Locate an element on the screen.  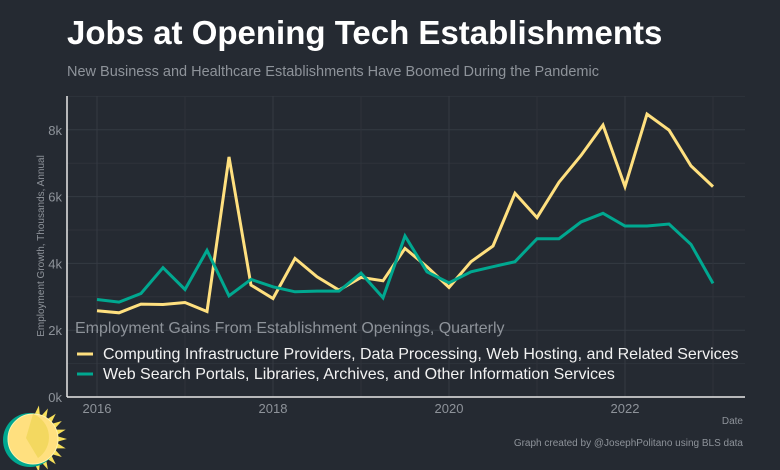
y-tick-label: 0k is located at coordinates (55, 397).